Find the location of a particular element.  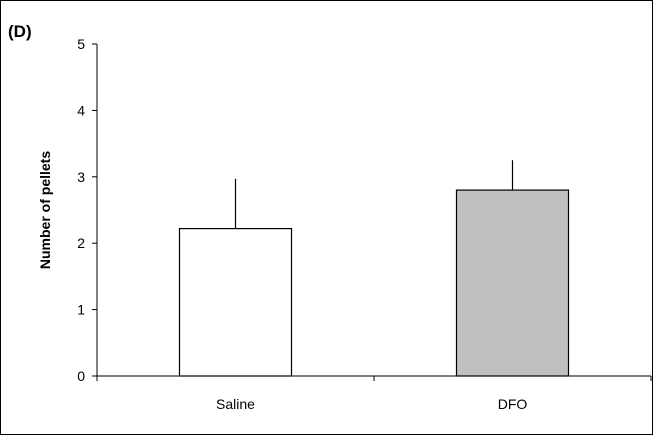

y-tick-label: 4 is located at coordinates (81, 110).